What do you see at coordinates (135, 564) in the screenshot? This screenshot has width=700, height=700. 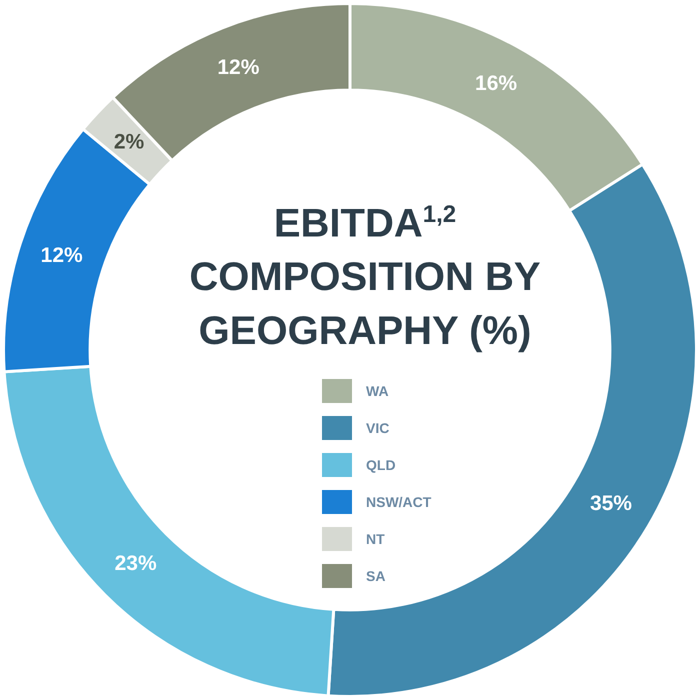 I see `data-label: 23%` at bounding box center [135, 564].